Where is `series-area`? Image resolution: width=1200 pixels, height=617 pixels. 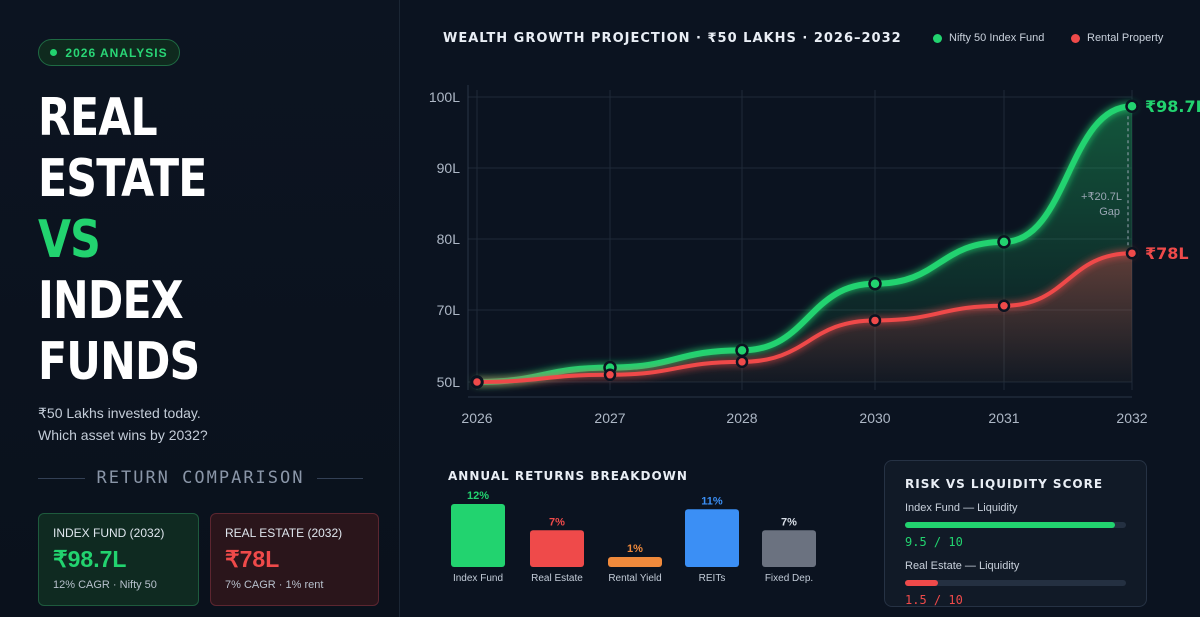
series-area is located at coordinates (804, 317).